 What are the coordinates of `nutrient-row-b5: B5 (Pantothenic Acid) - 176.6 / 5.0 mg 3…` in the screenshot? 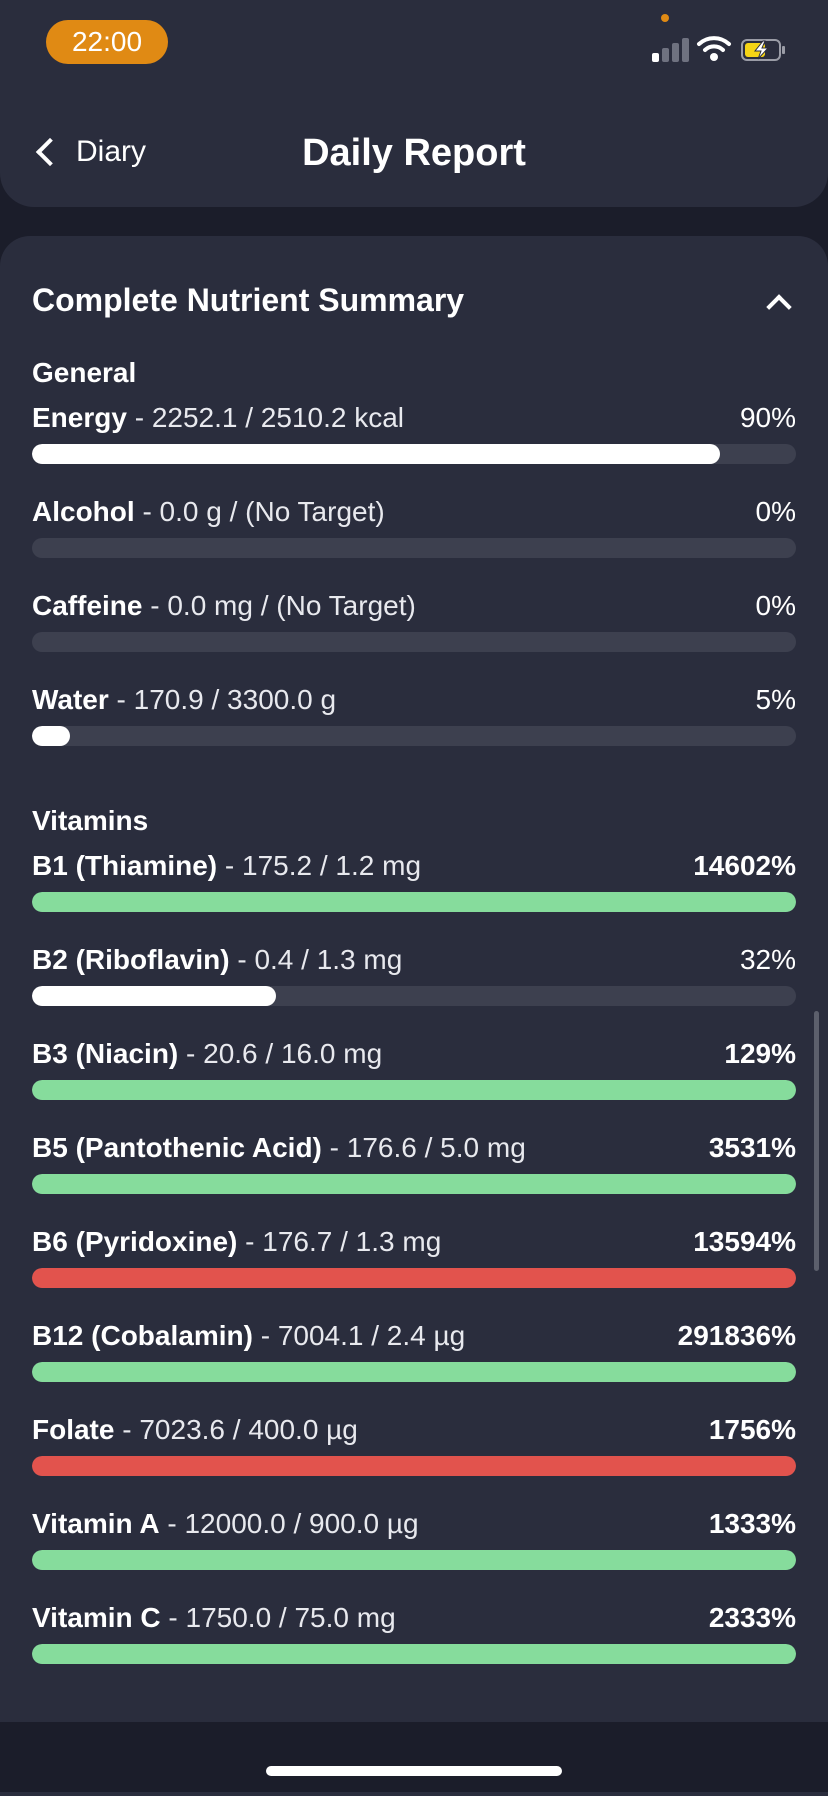 It's located at (414, 1175).